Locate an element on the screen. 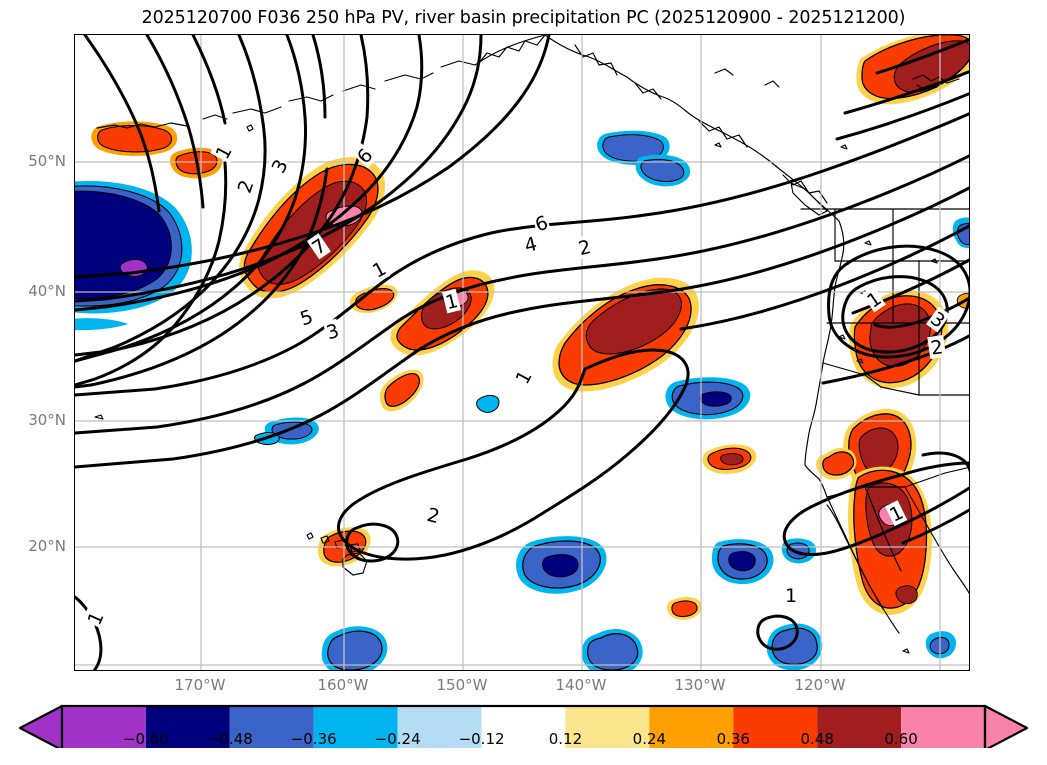 Image resolution: width=1047 pixels, height=765 pixels. ytick-40N: 40°N is located at coordinates (47, 291).